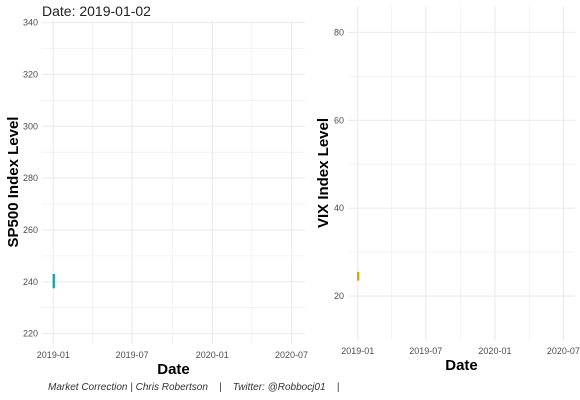  What do you see at coordinates (88, 387) in the screenshot?
I see `caption-project: Market Correction` at bounding box center [88, 387].